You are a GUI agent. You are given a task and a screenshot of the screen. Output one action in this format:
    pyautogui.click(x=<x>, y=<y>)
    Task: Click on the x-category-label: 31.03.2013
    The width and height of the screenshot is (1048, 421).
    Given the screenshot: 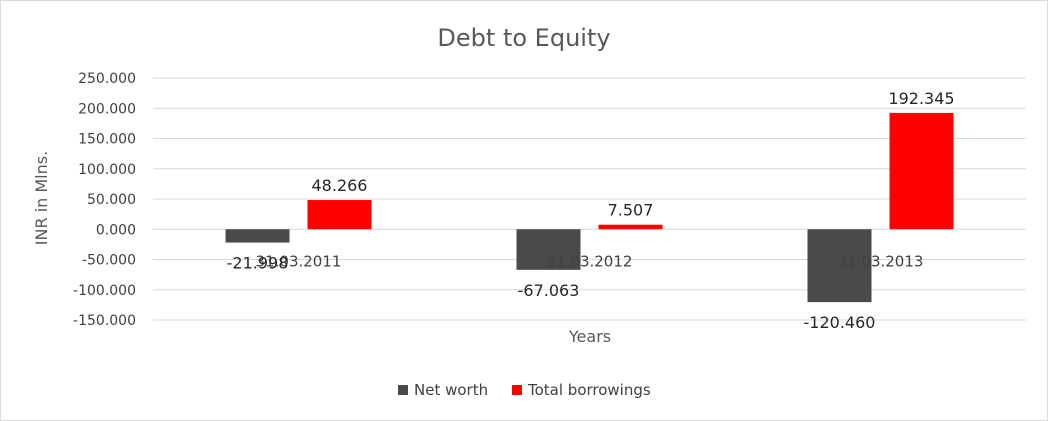 What is the action you would take?
    pyautogui.click(x=881, y=261)
    